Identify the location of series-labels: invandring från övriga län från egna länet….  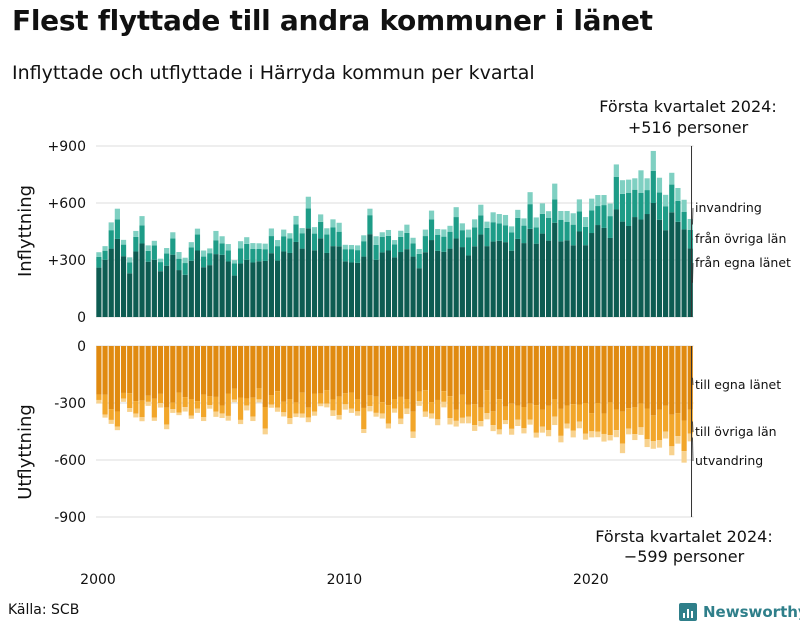
(741, 334).